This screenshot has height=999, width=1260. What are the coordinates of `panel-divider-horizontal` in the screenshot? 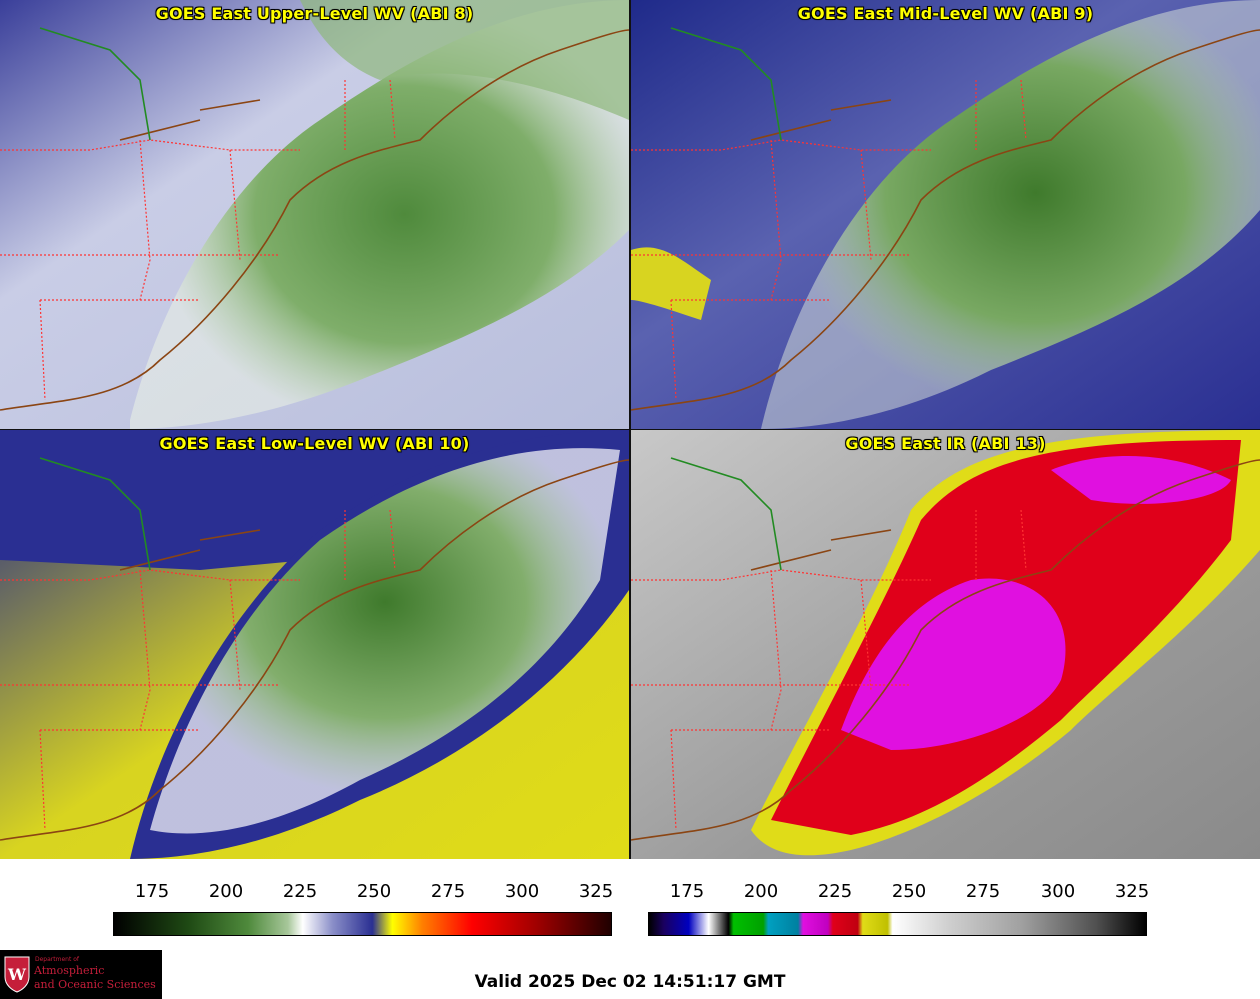 It's located at (630, 429).